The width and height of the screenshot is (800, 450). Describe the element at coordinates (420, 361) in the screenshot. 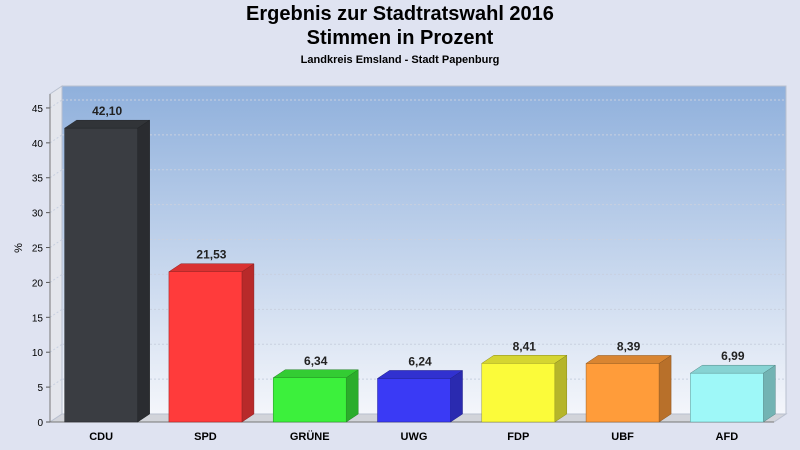

I see `data-label: 6,24` at that location.